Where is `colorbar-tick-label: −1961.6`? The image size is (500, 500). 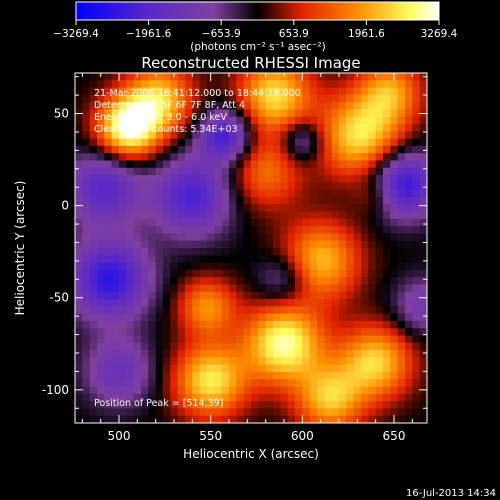
colorbar-tick-label: −1961.6 is located at coordinates (149, 34).